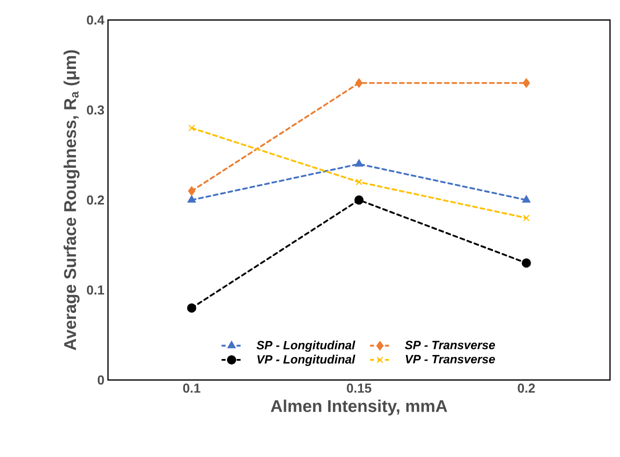 The width and height of the screenshot is (620, 457). I want to click on legend-label: VP - Longitudinal, so click(306, 360).